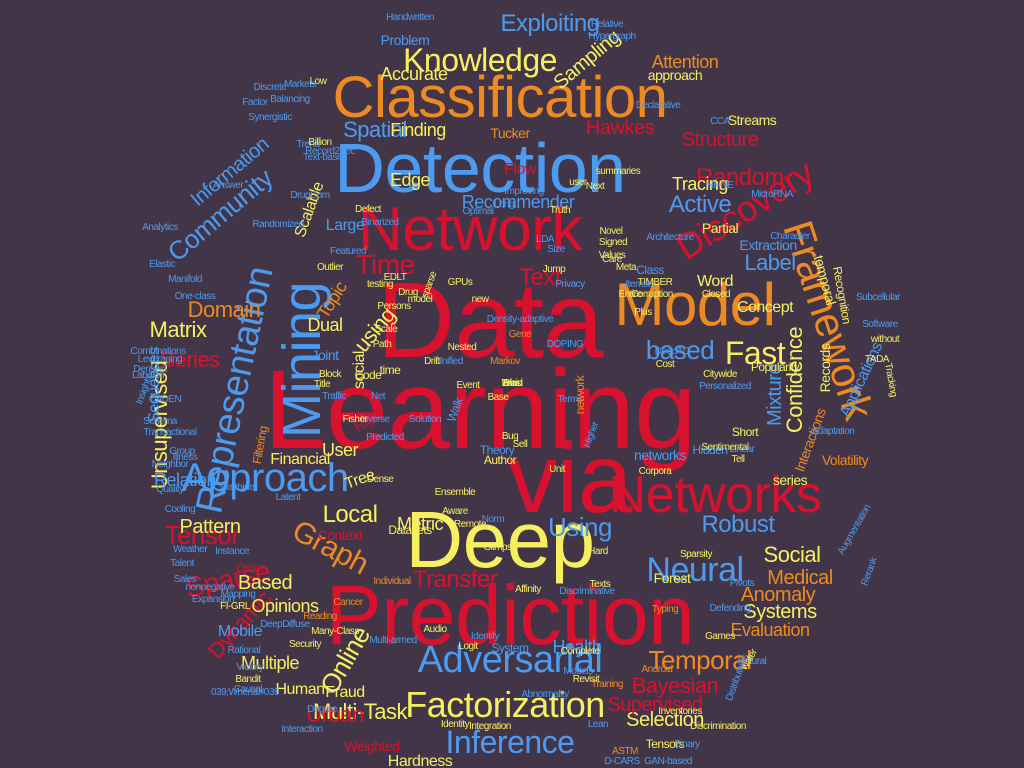  I want to click on cloud-word: CCA, so click(720, 121).